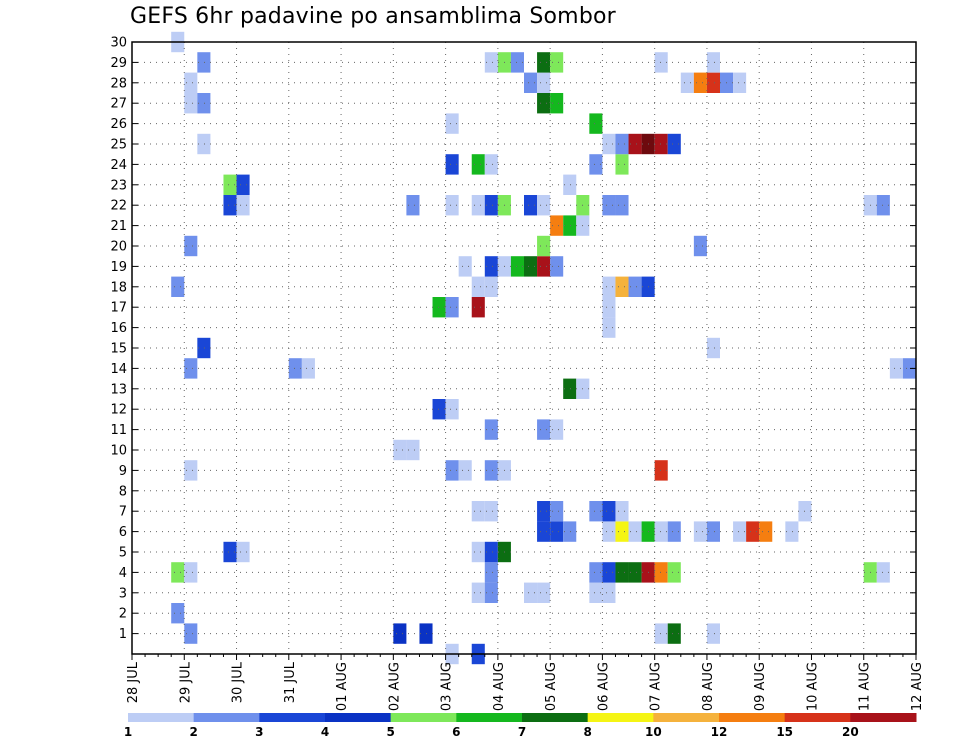 The height and width of the screenshot is (742, 960). I want to click on x-tick-label: 30 JUL, so click(238, 682).